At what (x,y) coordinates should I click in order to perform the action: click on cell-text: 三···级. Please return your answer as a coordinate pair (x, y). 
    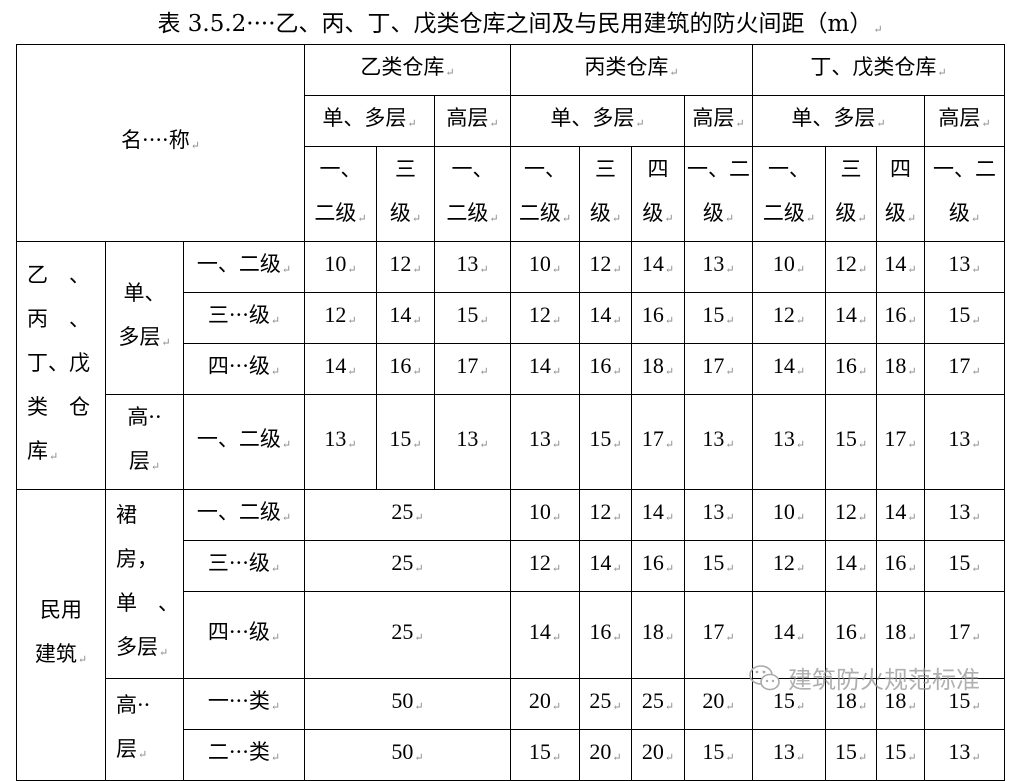
    Looking at the image, I should click on (244, 563).